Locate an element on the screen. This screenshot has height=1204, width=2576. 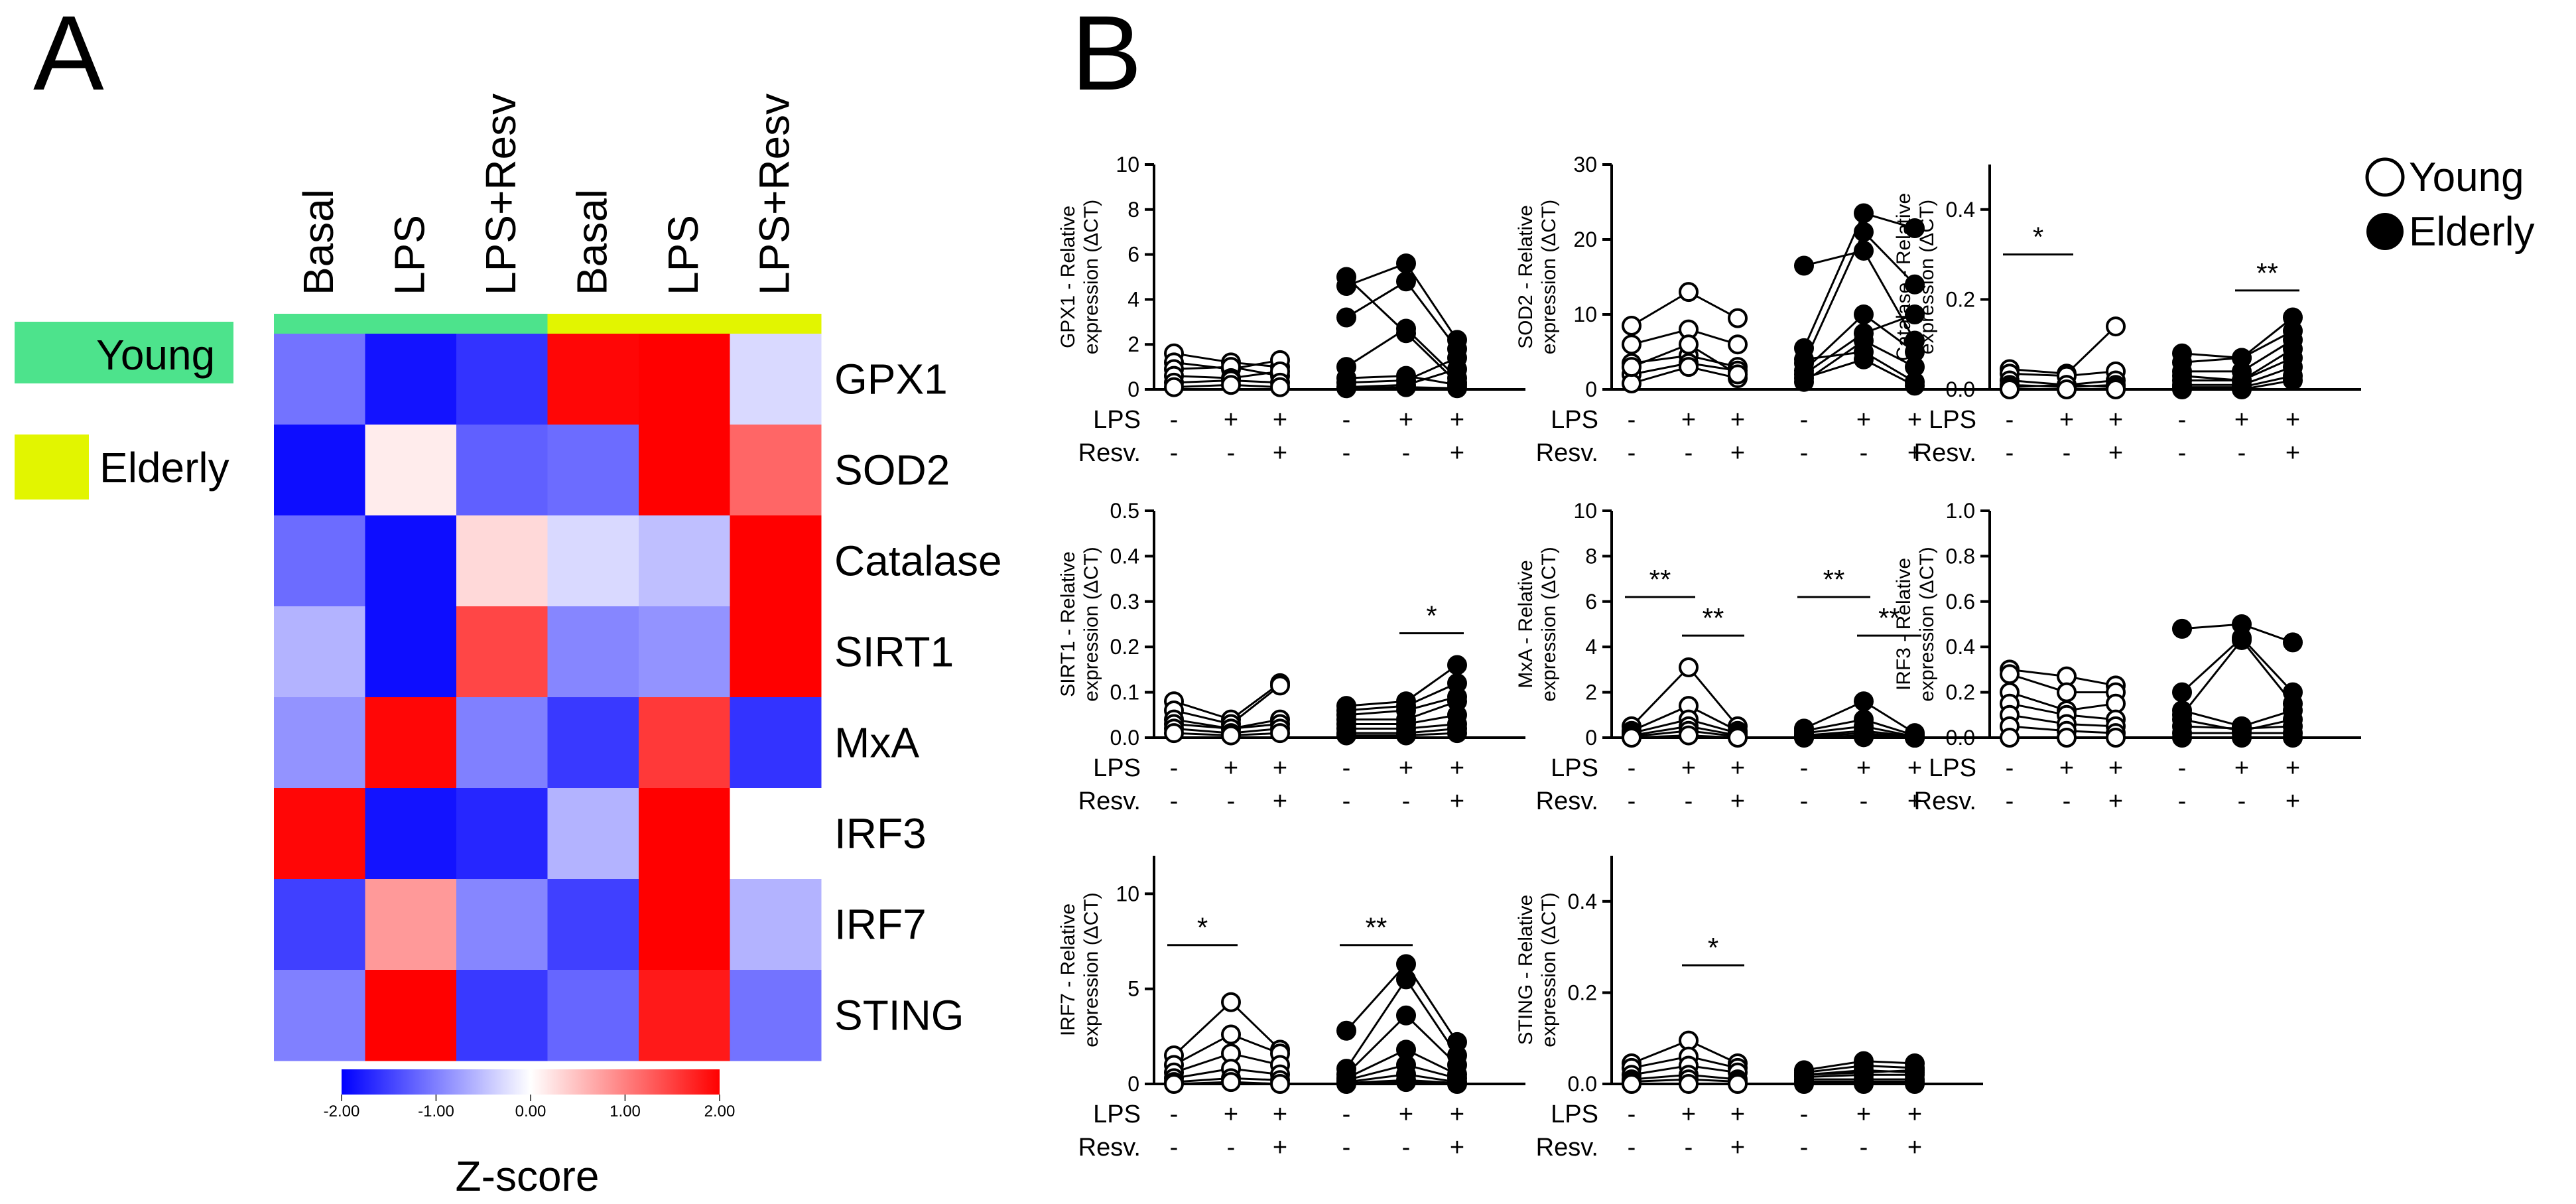
y-tick-label: 0.0 is located at coordinates (1125, 738).